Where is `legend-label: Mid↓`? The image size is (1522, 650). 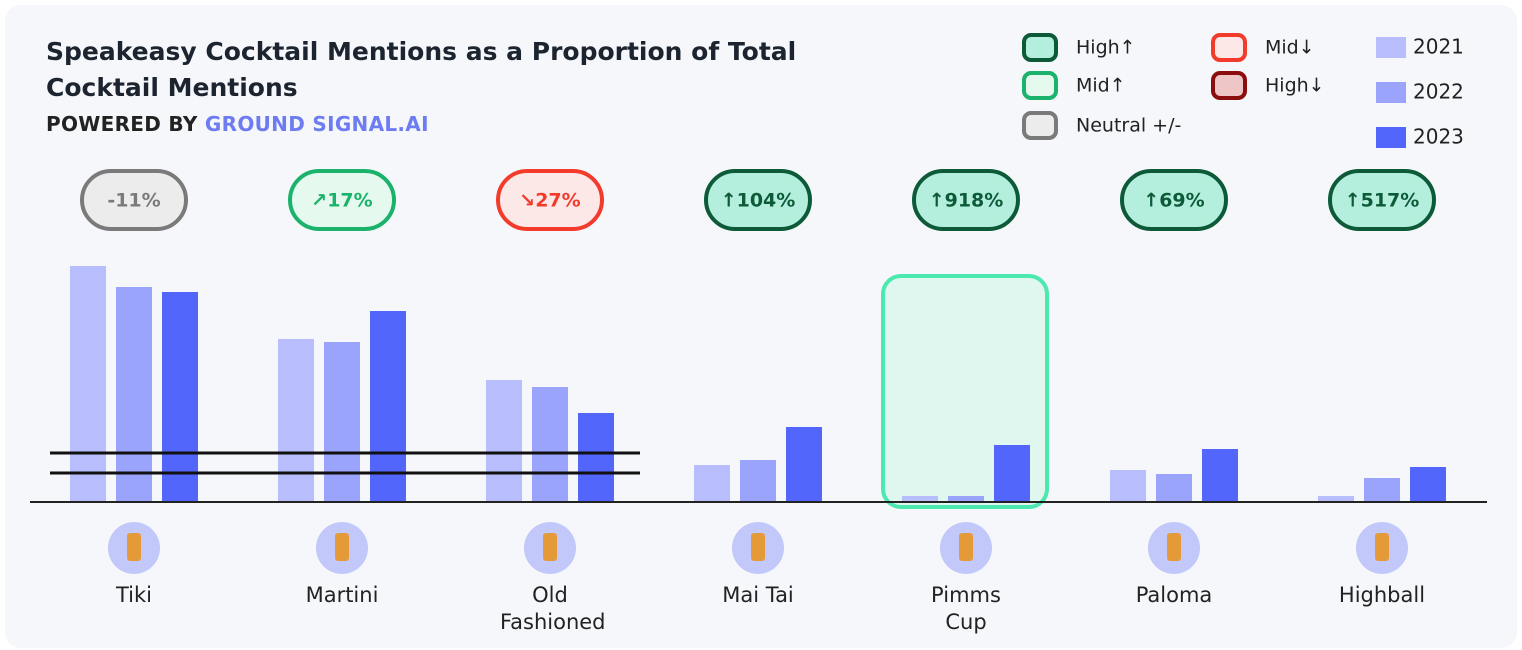
legend-label: Mid↓ is located at coordinates (1290, 48).